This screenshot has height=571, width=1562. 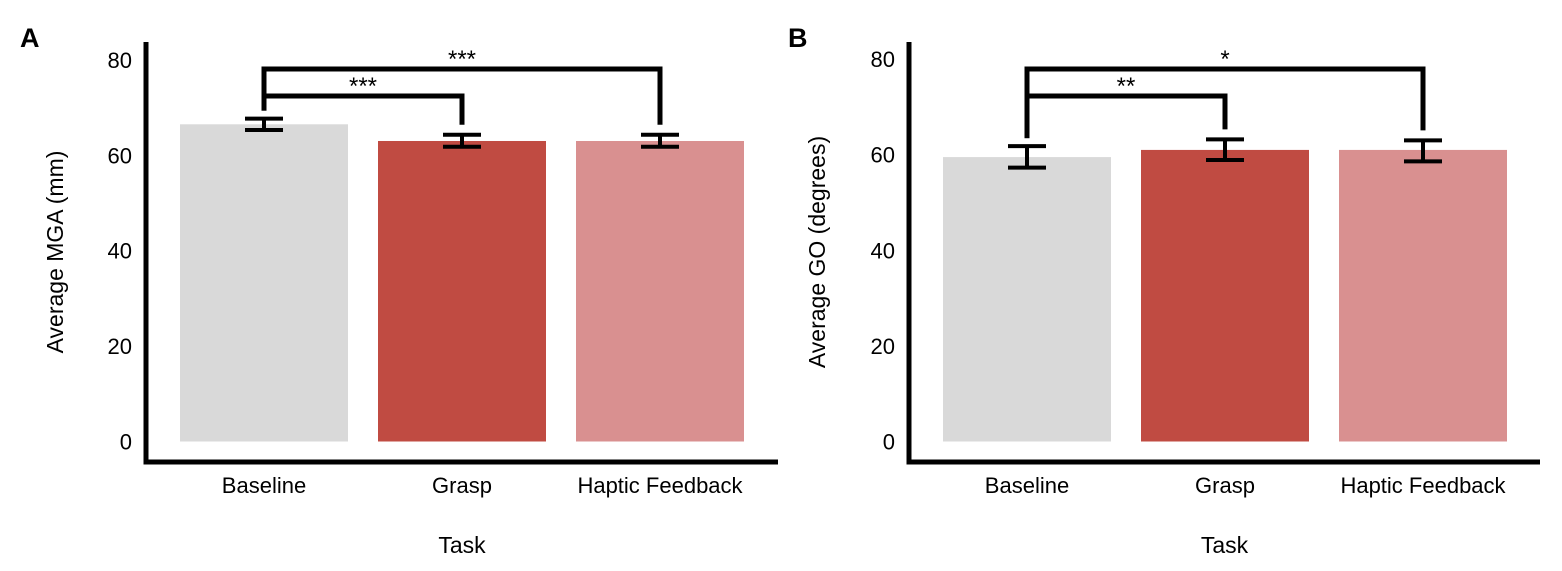 What do you see at coordinates (30, 38) in the screenshot?
I see `panel-letter: A` at bounding box center [30, 38].